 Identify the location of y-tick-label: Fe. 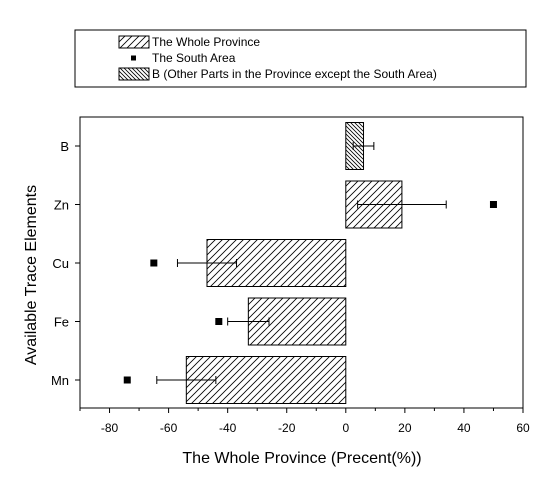
(61, 322).